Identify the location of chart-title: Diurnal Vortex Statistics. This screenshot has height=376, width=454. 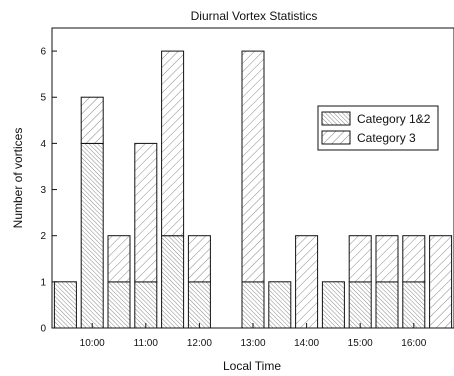
(254, 16).